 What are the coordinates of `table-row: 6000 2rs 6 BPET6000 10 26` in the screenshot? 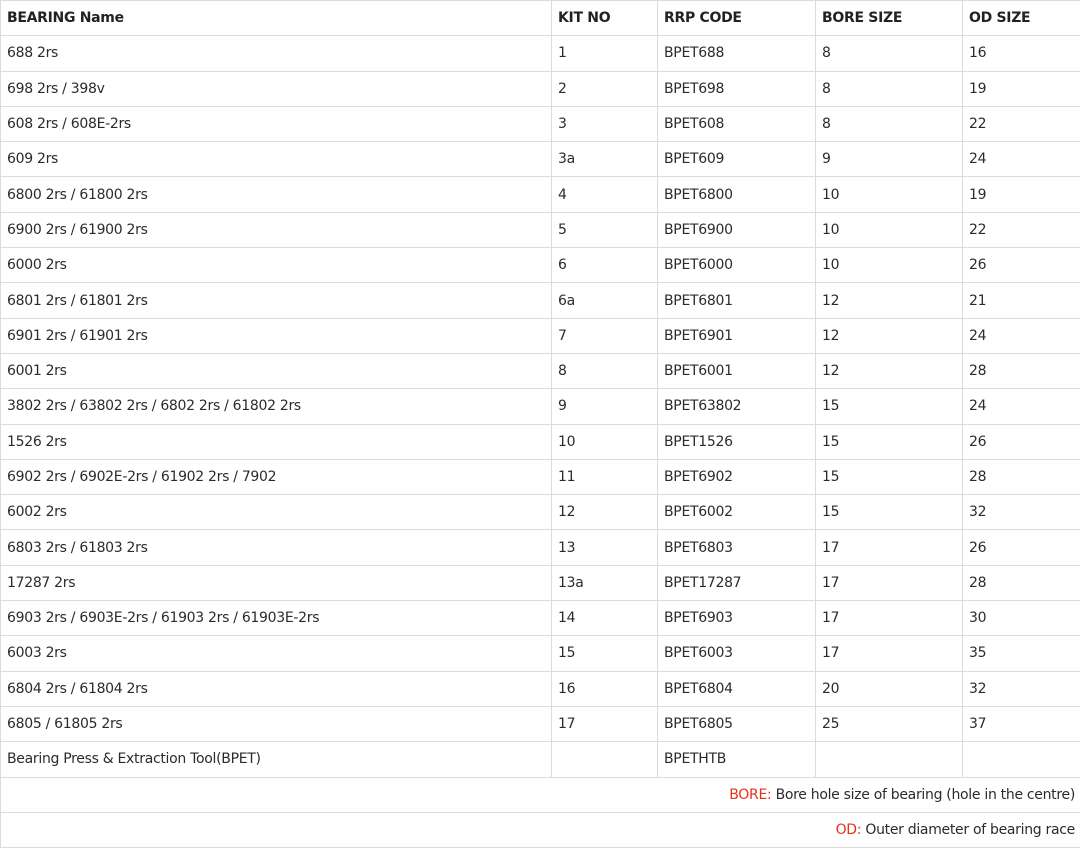 It's located at (540, 265).